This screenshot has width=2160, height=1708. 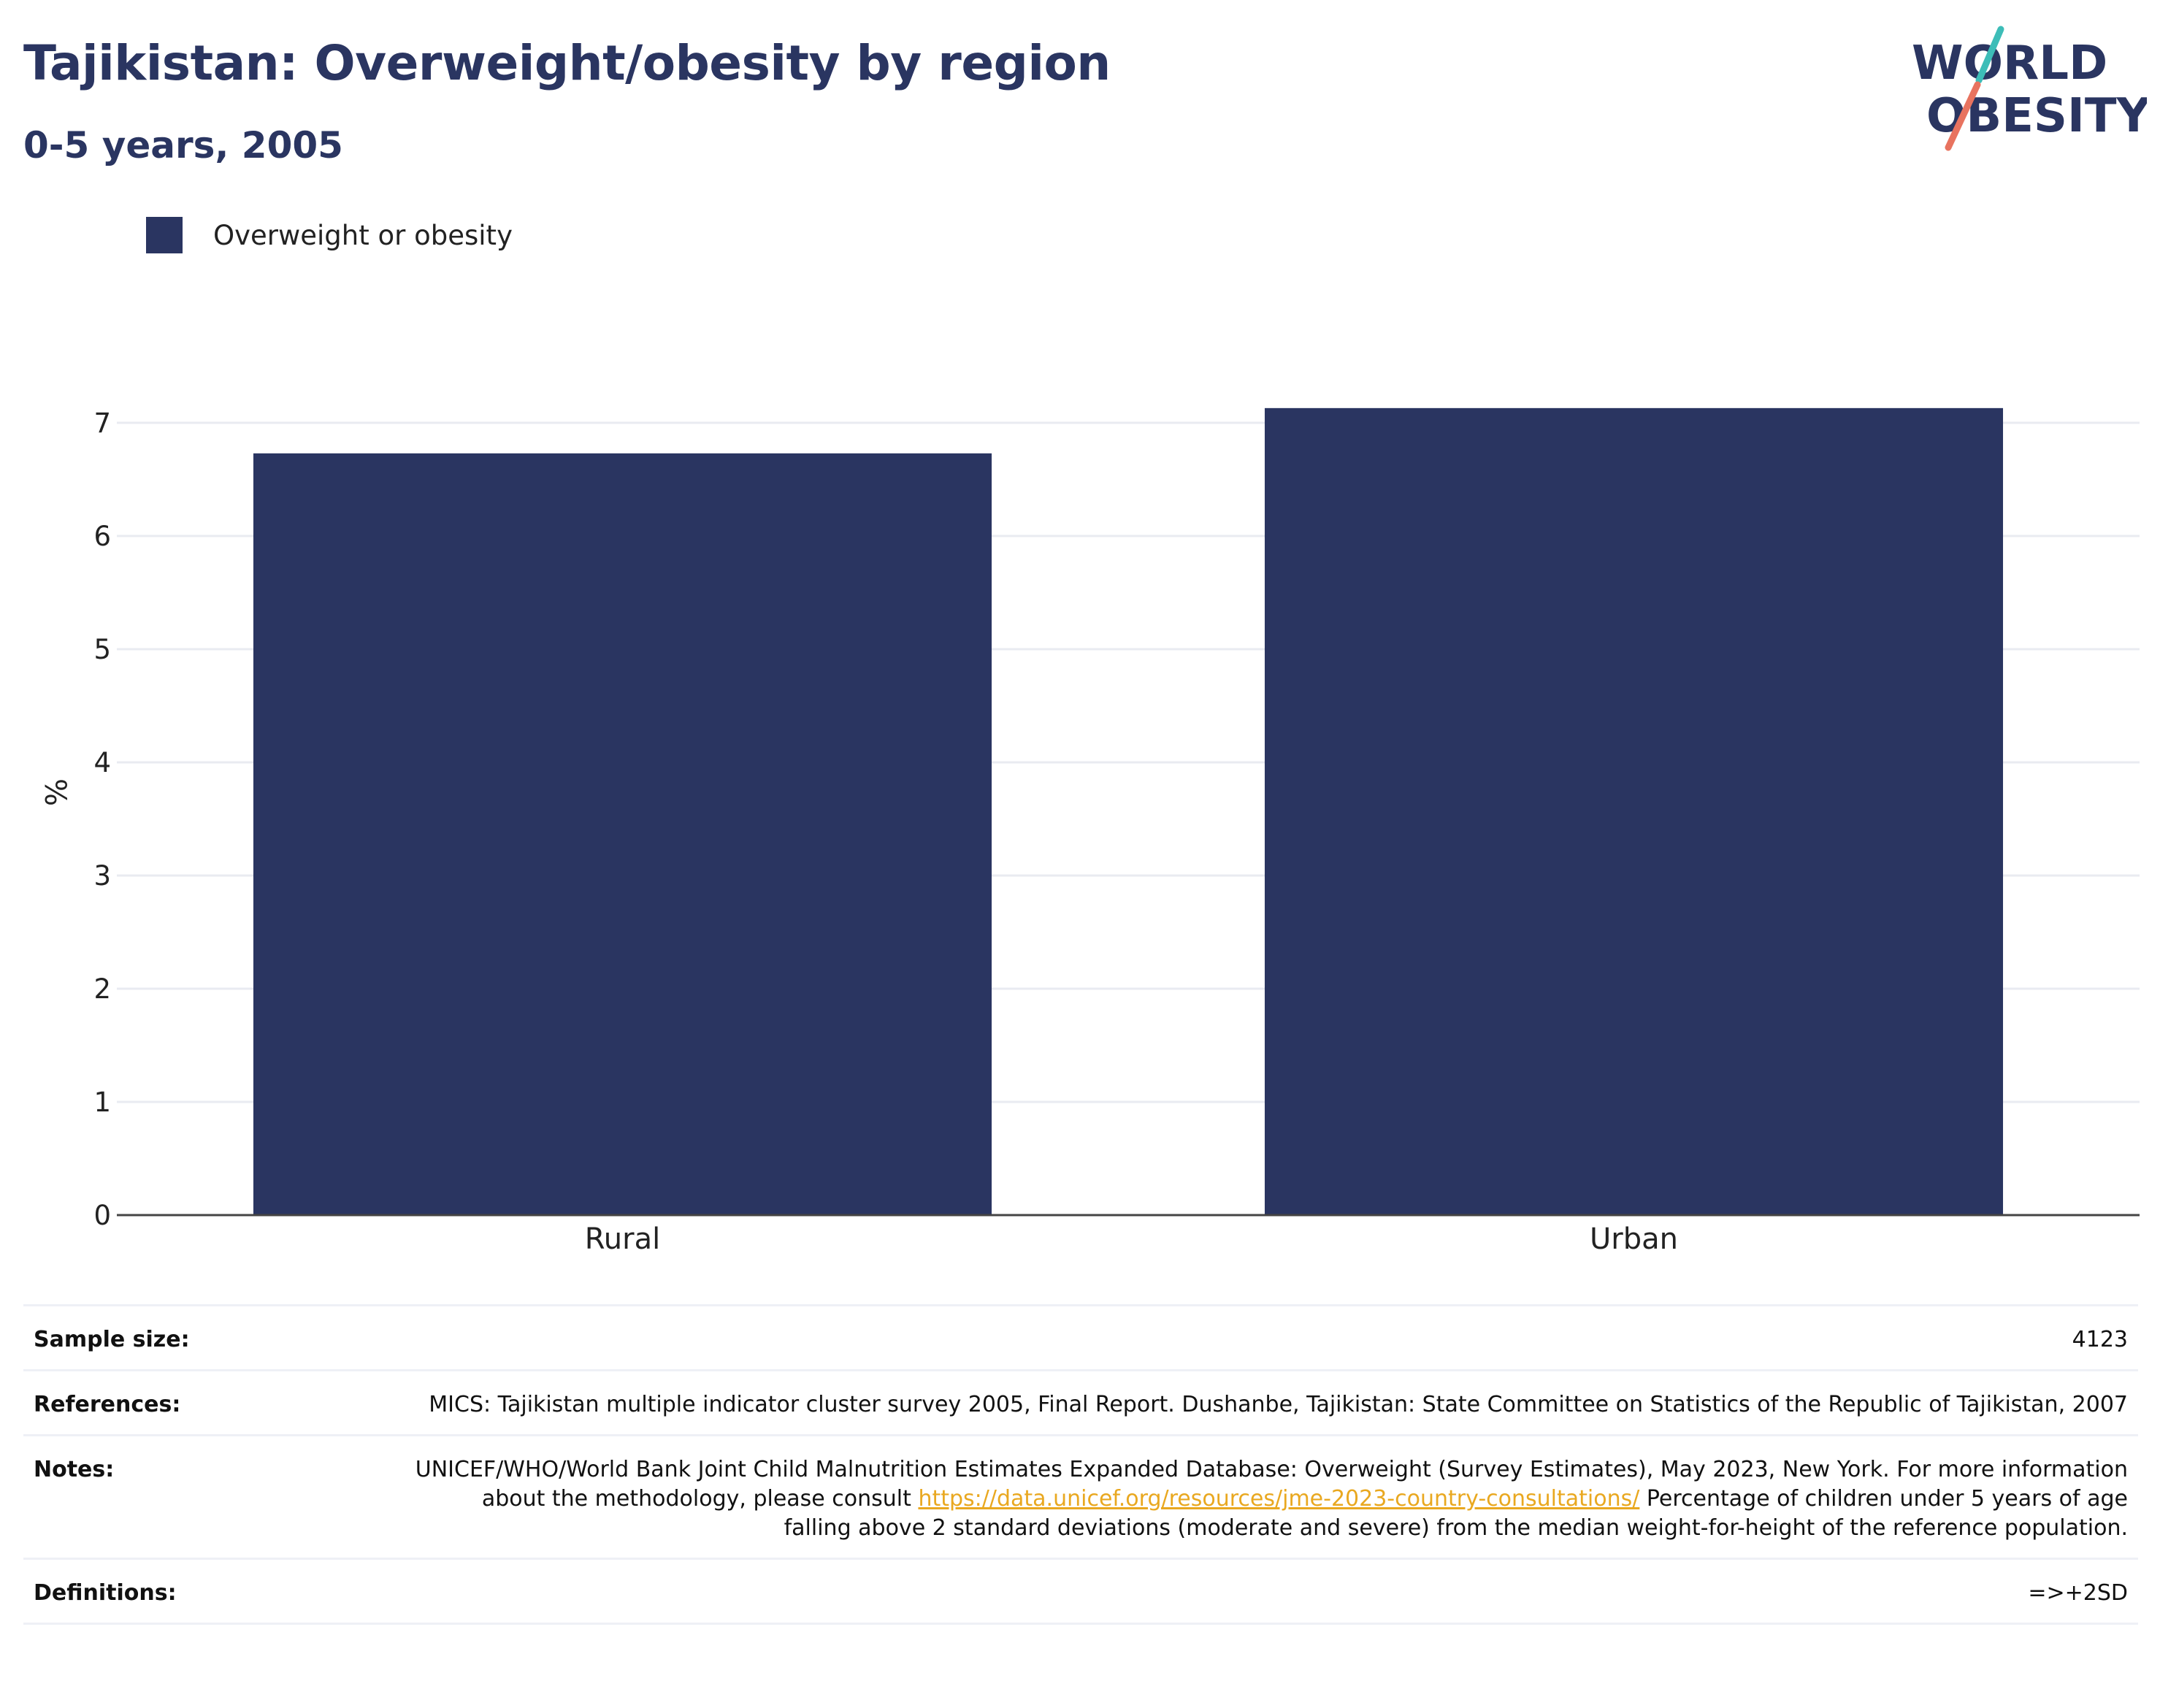 I want to click on x-tick-label-urban: Urban, so click(x=1634, y=1239).